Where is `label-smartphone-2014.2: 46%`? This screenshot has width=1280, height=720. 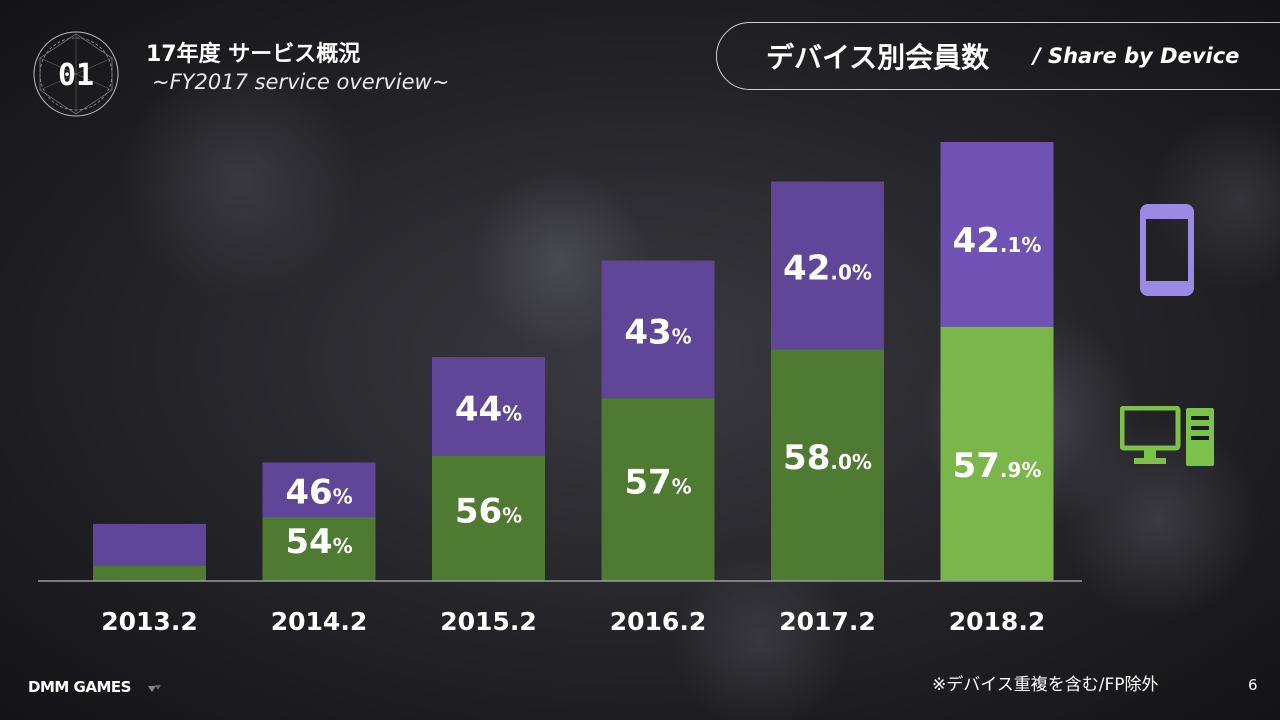 label-smartphone-2014.2: 46% is located at coordinates (318, 493).